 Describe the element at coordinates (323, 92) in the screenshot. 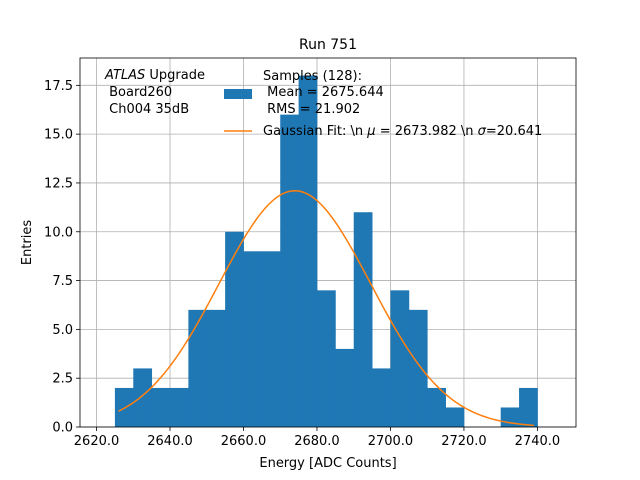

I see `legend-hist-line-2: Mean = 2675.644` at that location.